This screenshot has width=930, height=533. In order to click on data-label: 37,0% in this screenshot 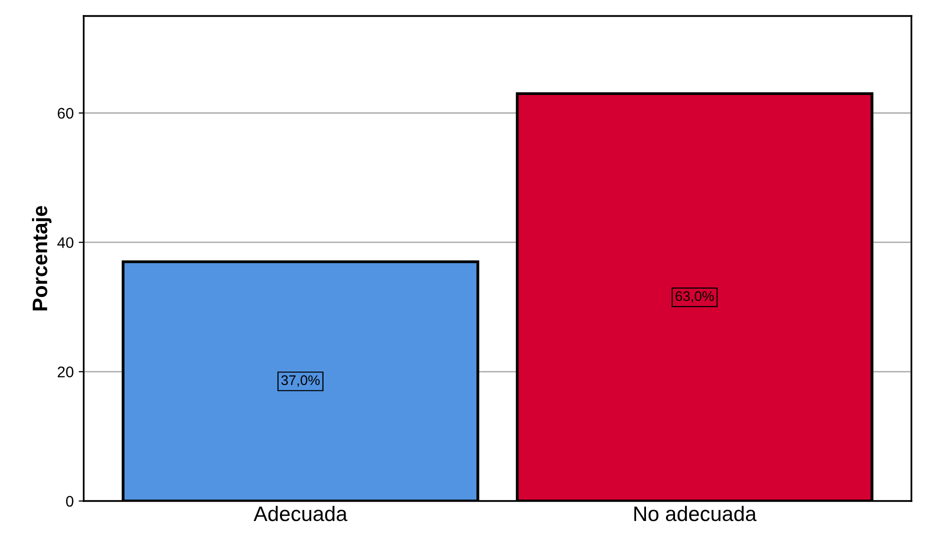, I will do `click(300, 381)`.